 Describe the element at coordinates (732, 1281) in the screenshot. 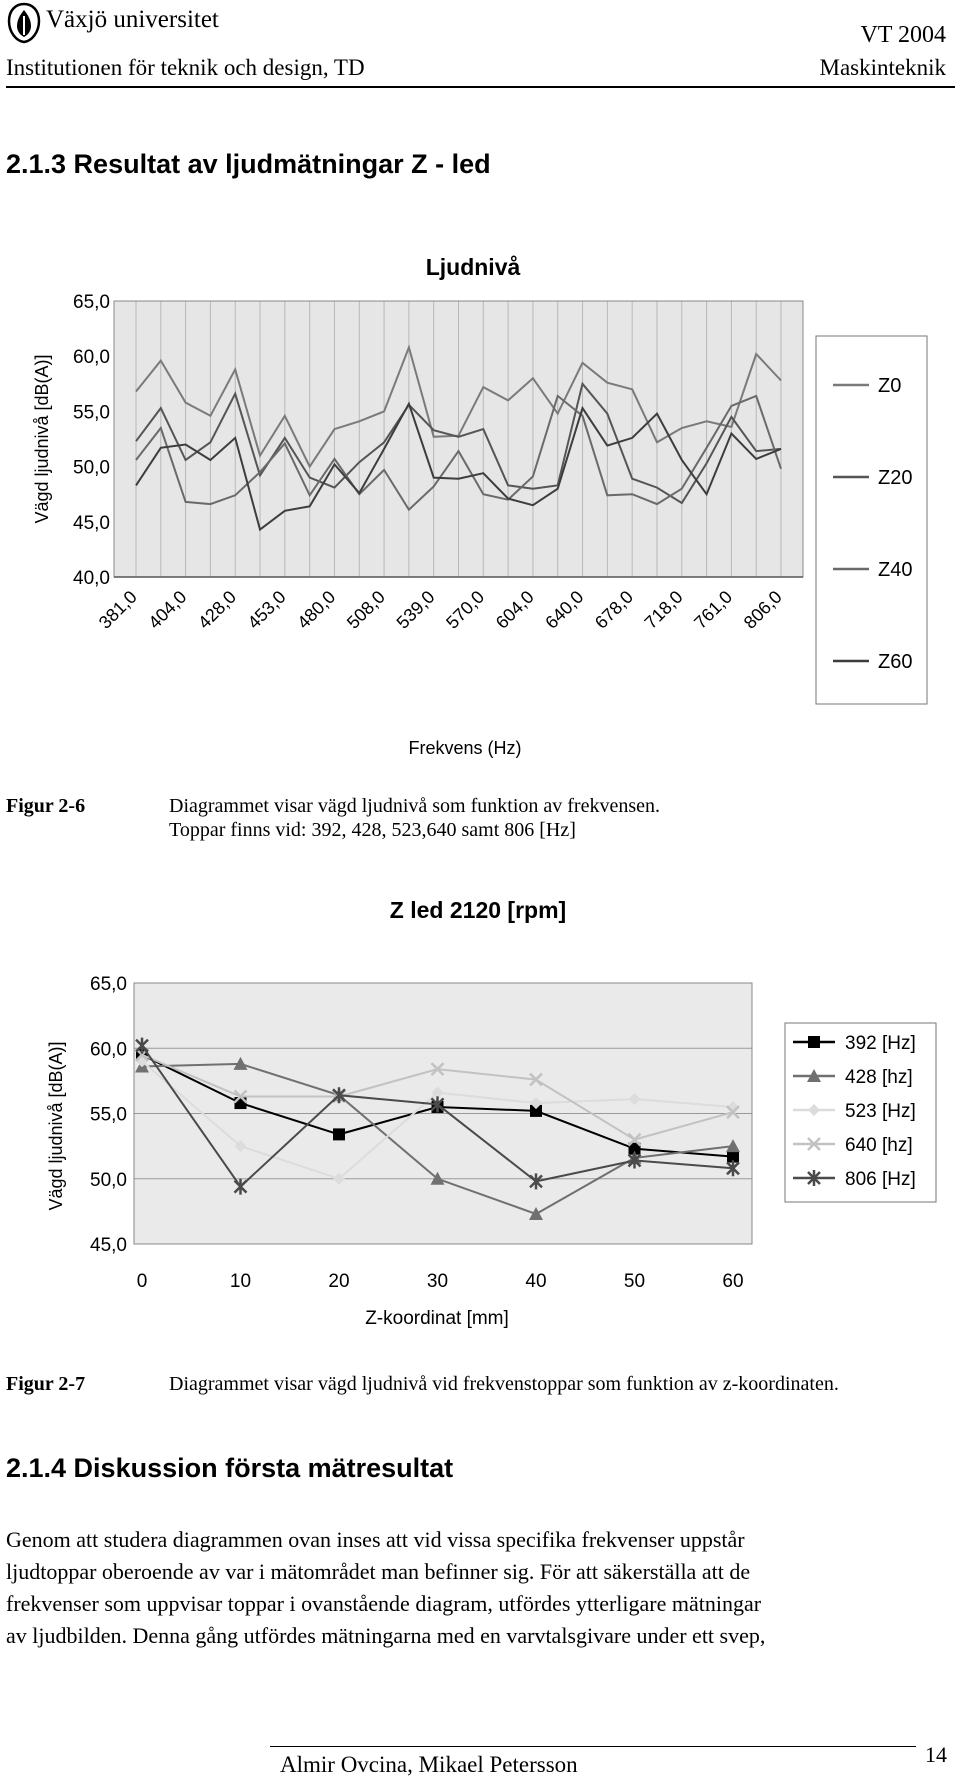

I see `x-tick-label: 60` at that location.